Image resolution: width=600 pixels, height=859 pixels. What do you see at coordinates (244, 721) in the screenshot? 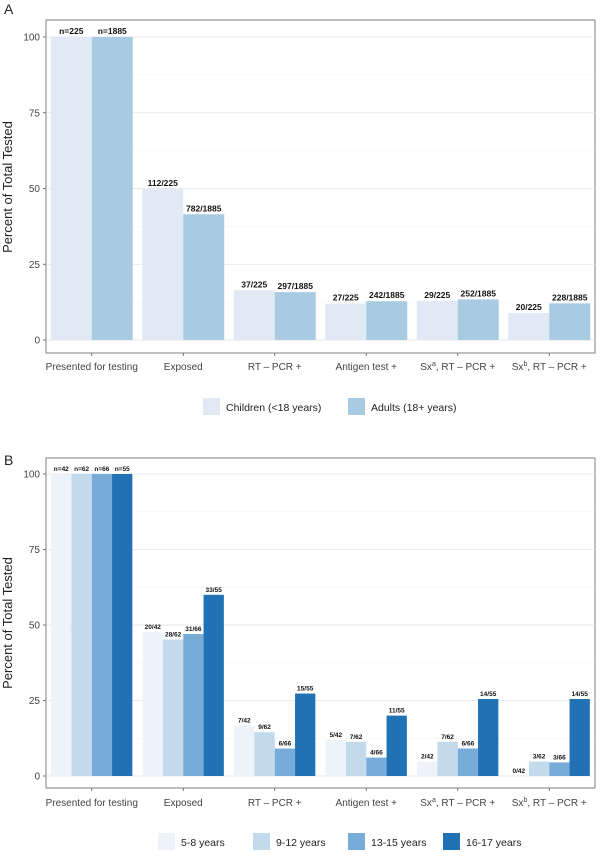
I see `panel-b-data-label: 7/42` at bounding box center [244, 721].